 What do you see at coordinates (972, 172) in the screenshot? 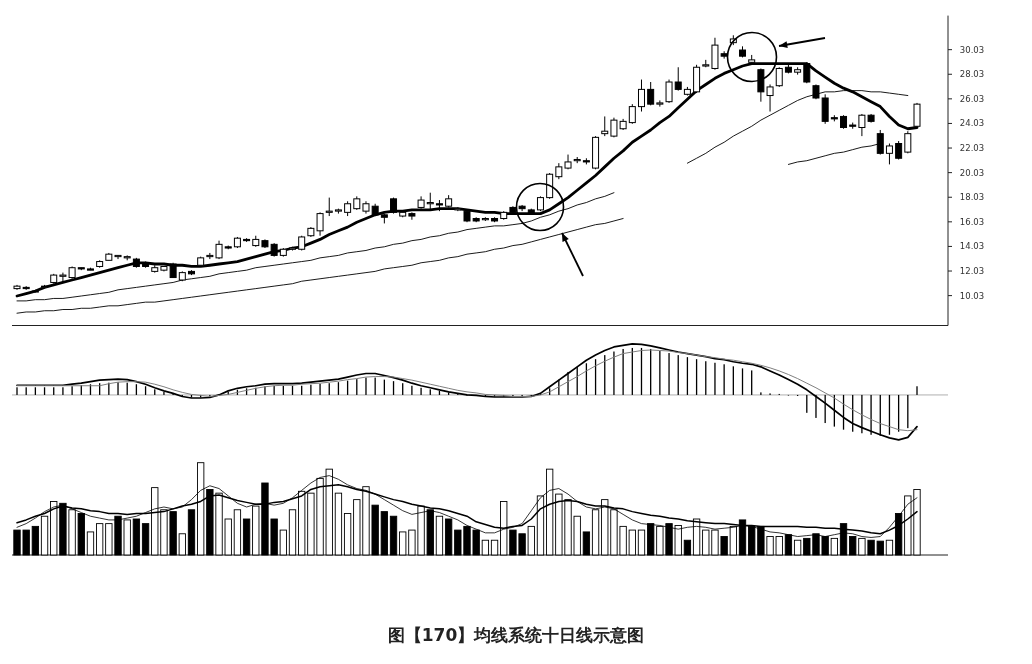
I see `y-tick-label: 20.03` at bounding box center [972, 172].